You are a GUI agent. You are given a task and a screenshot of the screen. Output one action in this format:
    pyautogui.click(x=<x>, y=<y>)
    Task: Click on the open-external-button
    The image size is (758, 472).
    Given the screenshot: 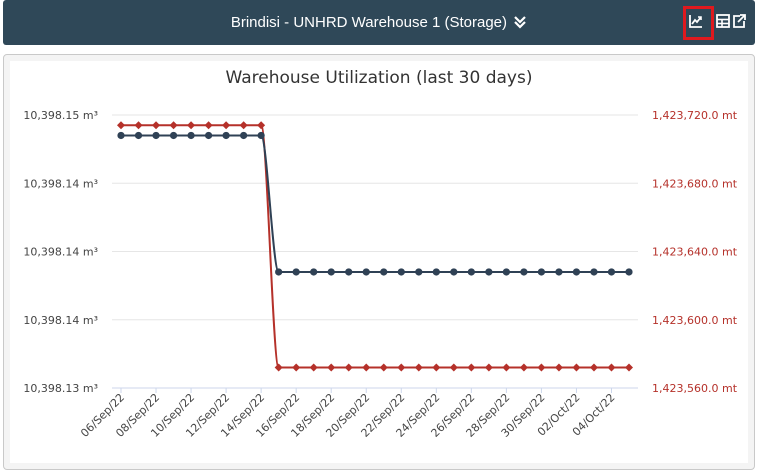 What is the action you would take?
    pyautogui.click(x=739, y=21)
    